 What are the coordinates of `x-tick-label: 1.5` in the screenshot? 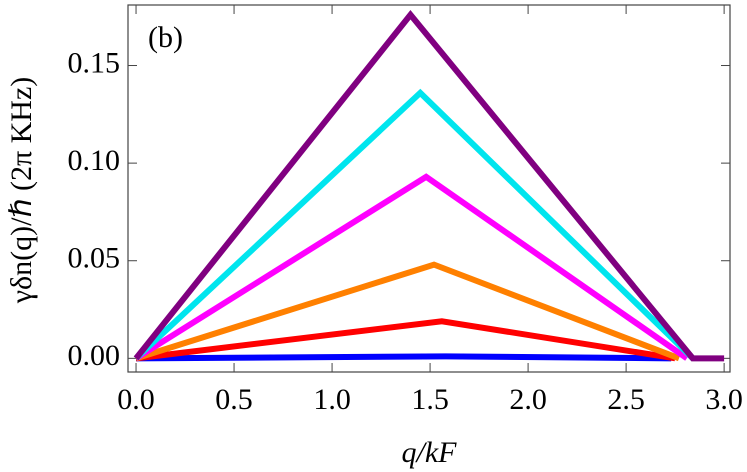 It's located at (430, 399).